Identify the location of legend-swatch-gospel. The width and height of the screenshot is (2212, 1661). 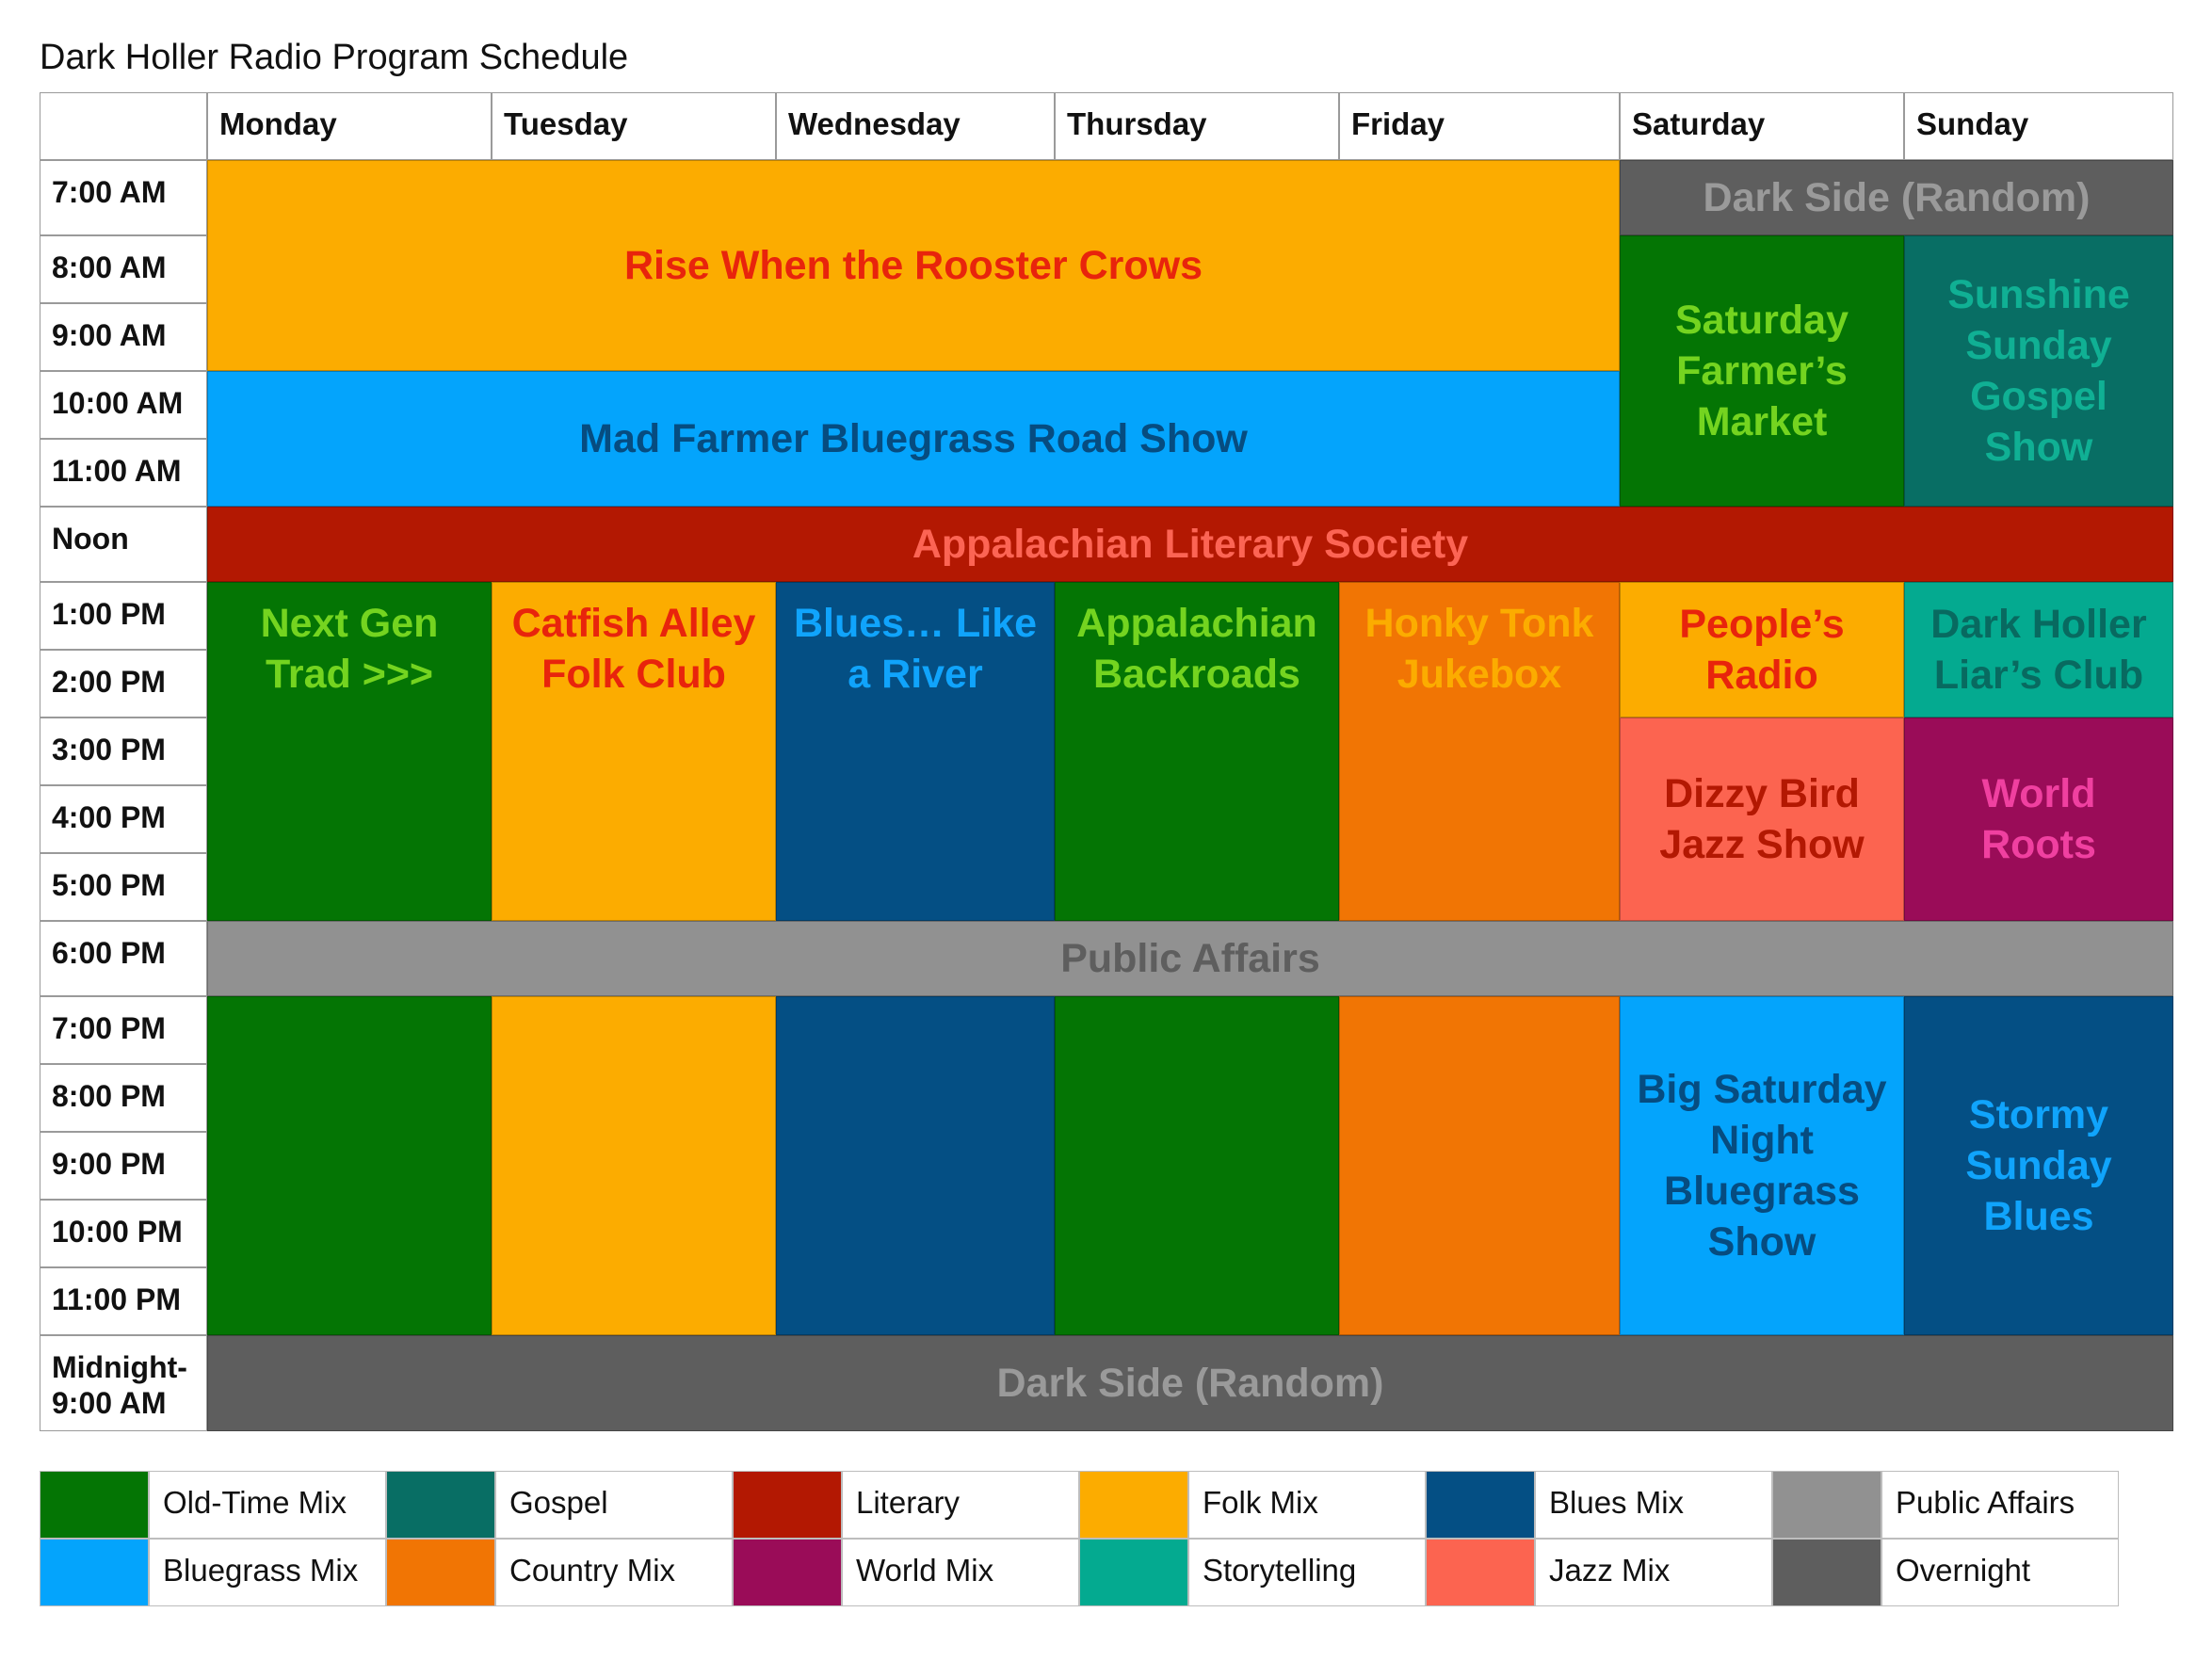
(440, 1505).